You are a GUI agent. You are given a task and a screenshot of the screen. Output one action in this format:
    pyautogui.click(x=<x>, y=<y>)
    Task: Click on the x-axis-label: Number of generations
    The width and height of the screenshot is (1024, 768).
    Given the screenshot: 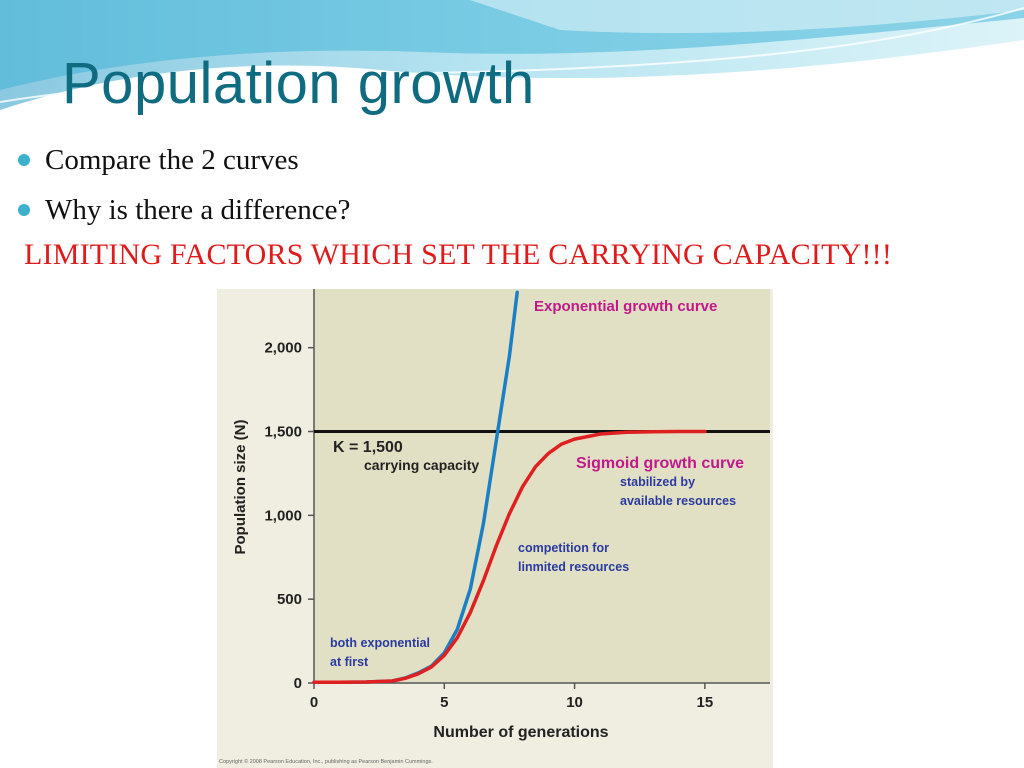 What is the action you would take?
    pyautogui.click(x=520, y=732)
    